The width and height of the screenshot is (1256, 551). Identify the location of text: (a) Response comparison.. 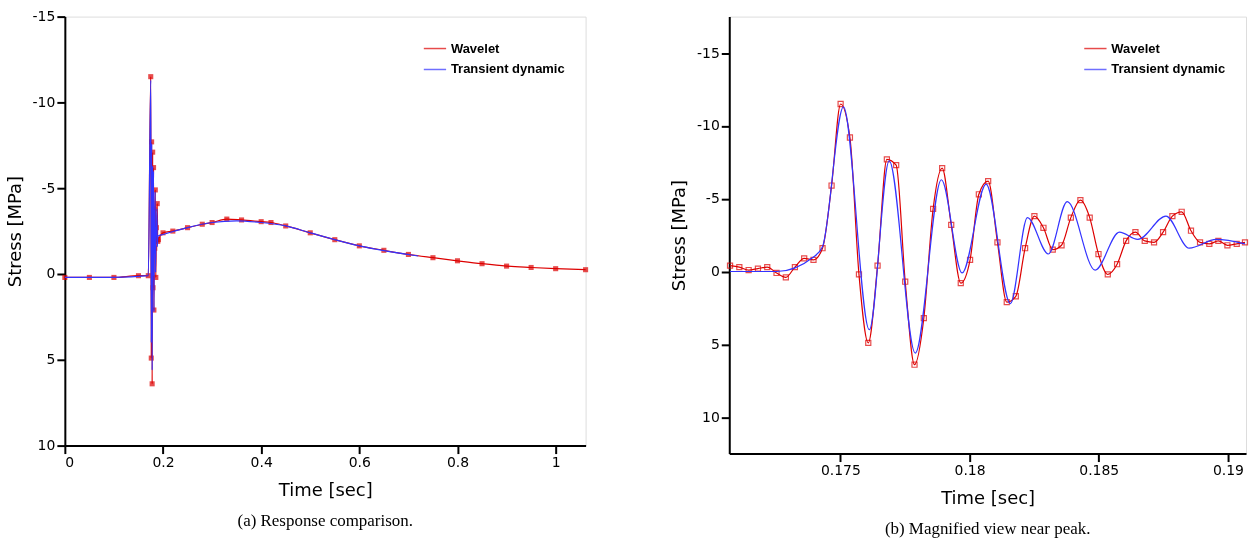
(325, 521).